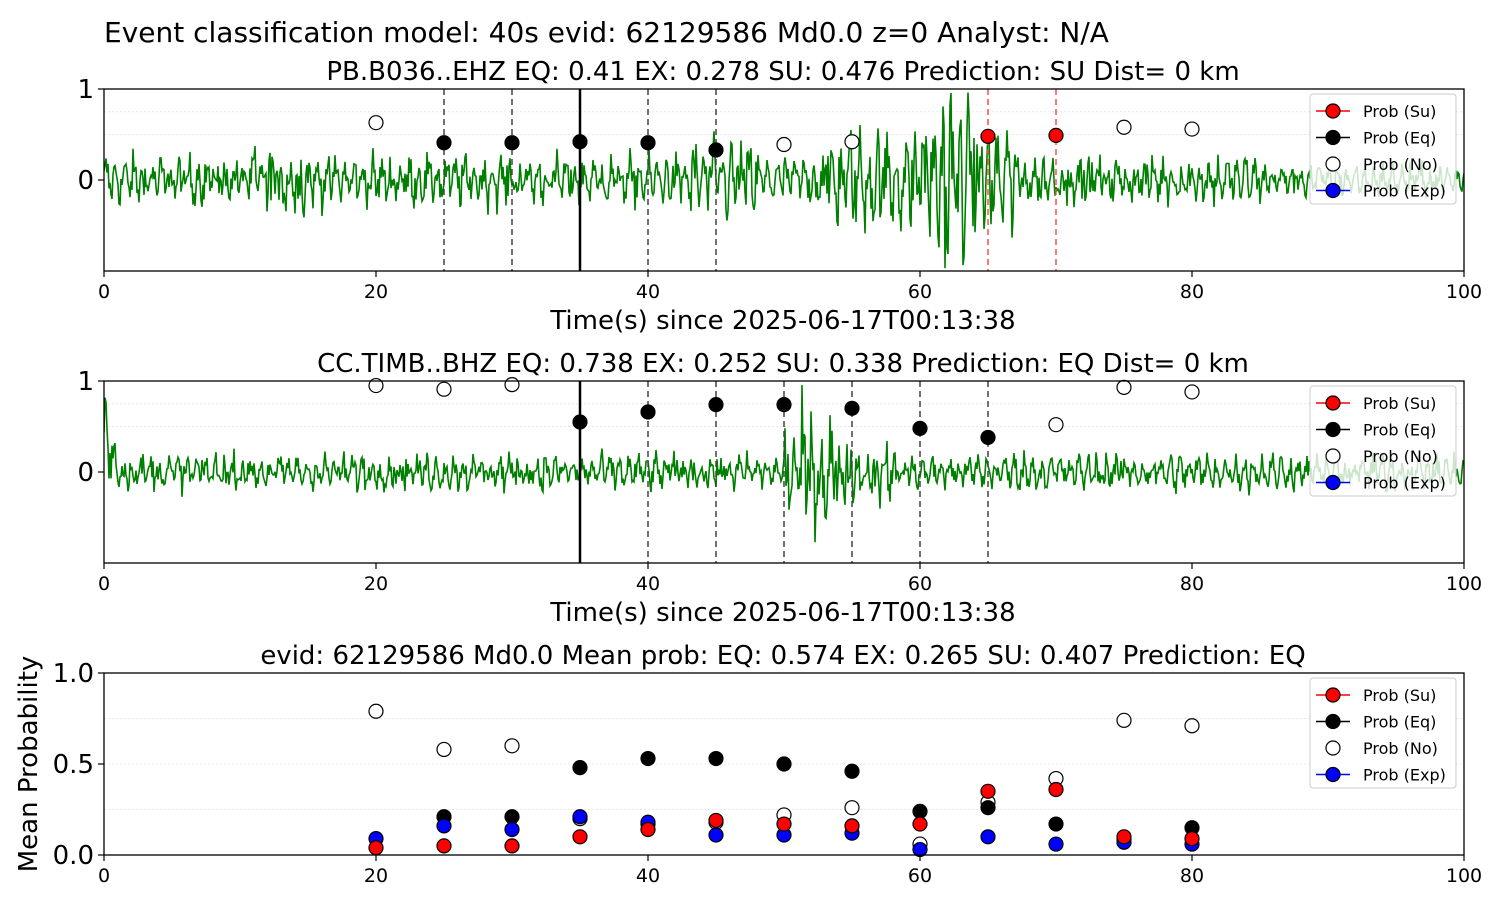 This screenshot has width=1500, height=900. What do you see at coordinates (1464, 292) in the screenshot?
I see `panel-1-xtick-label-5: 100` at bounding box center [1464, 292].